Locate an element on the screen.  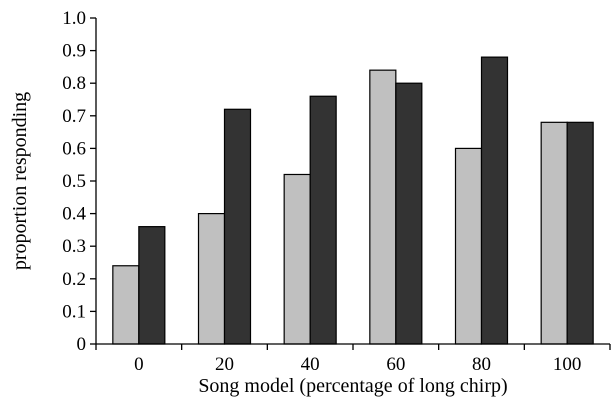
y-tick-label: 1.0 is located at coordinates (74, 18).